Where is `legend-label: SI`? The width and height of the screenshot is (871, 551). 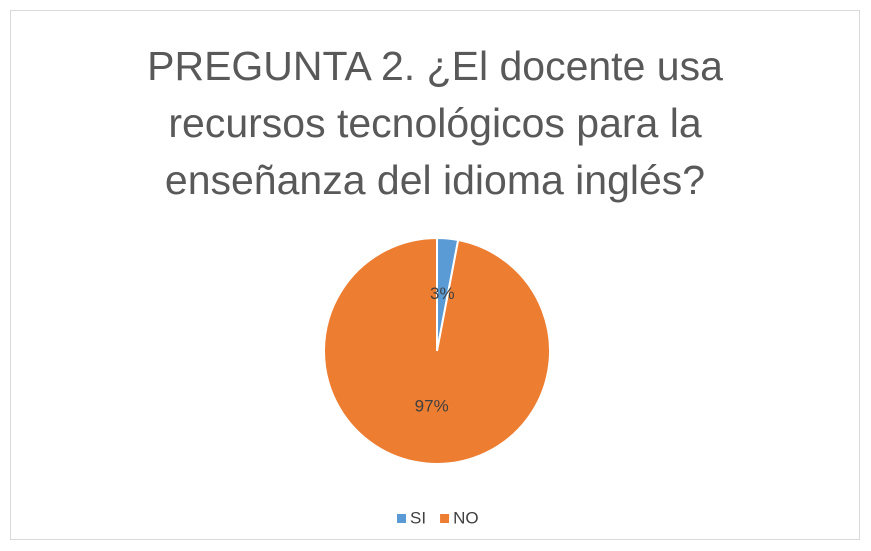 legend-label: SI is located at coordinates (418, 517).